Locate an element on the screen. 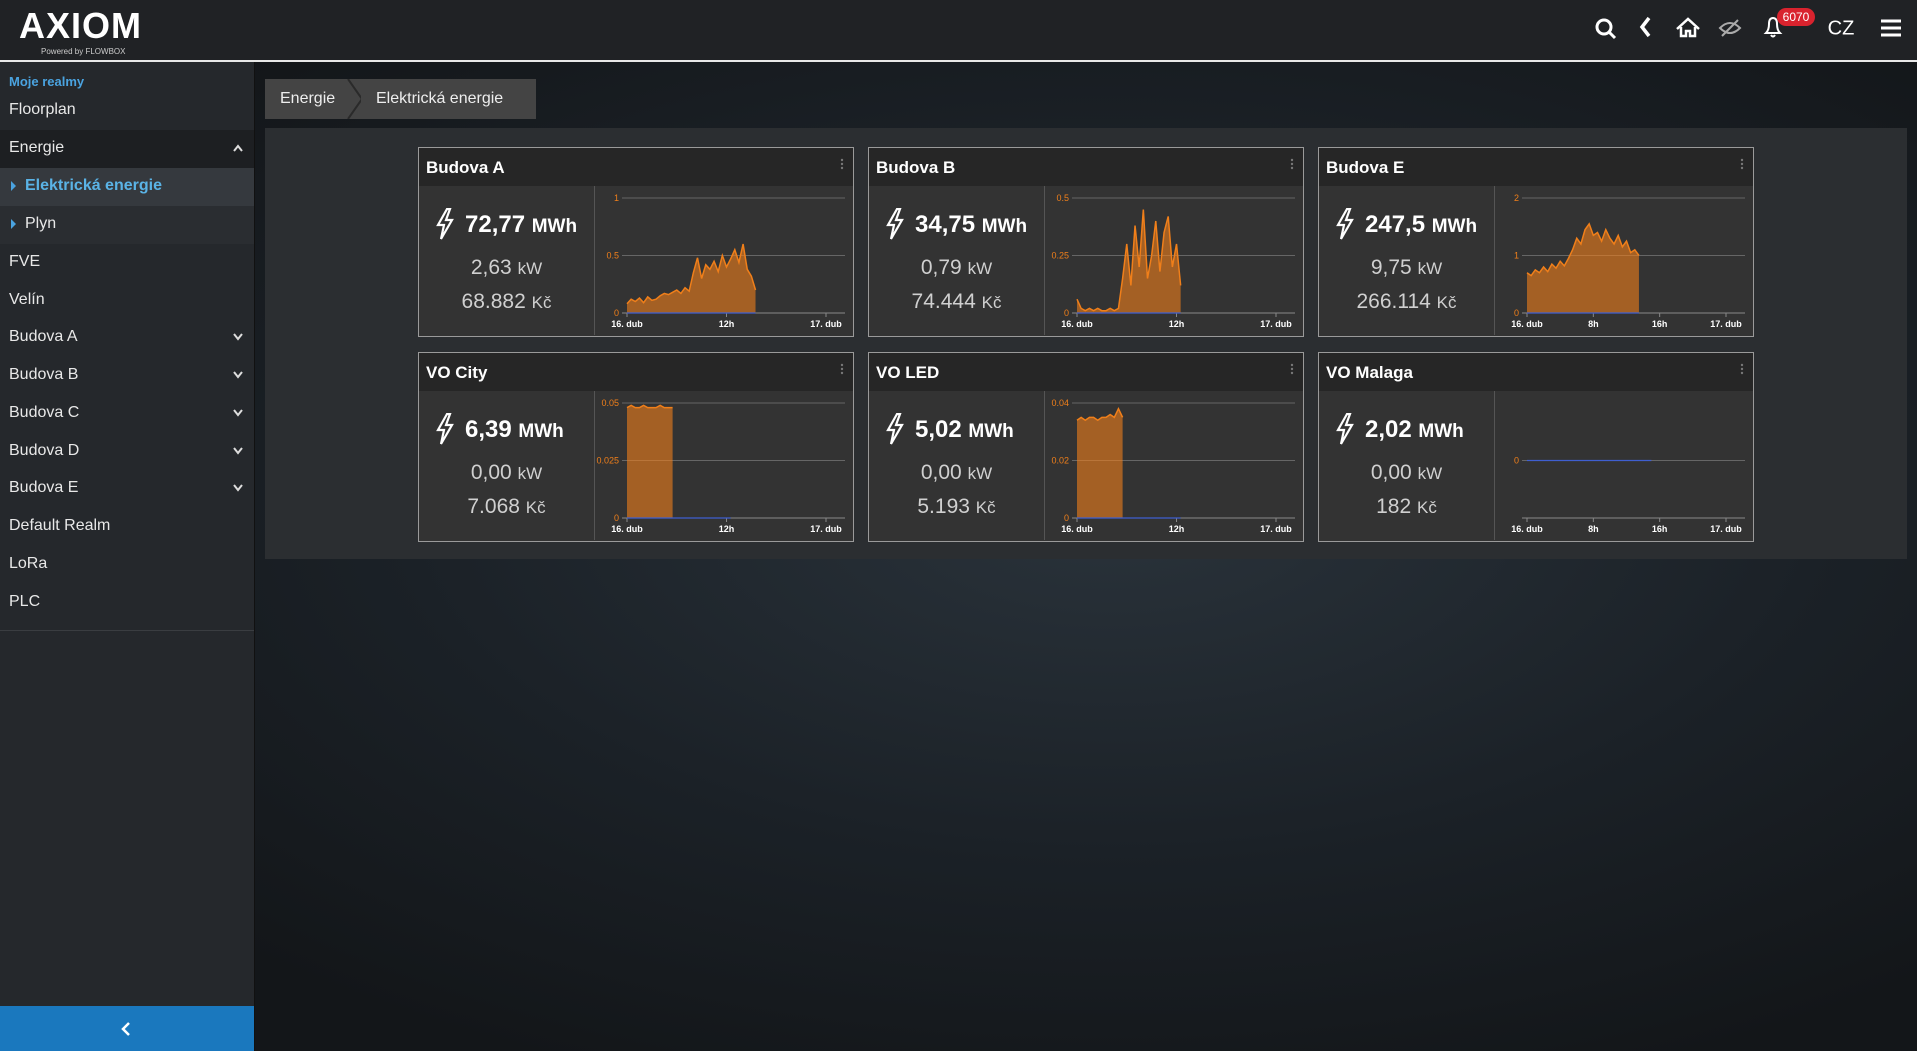 This screenshot has width=1917, height=1051. y-tick-label: 0.25 is located at coordinates (1060, 256).